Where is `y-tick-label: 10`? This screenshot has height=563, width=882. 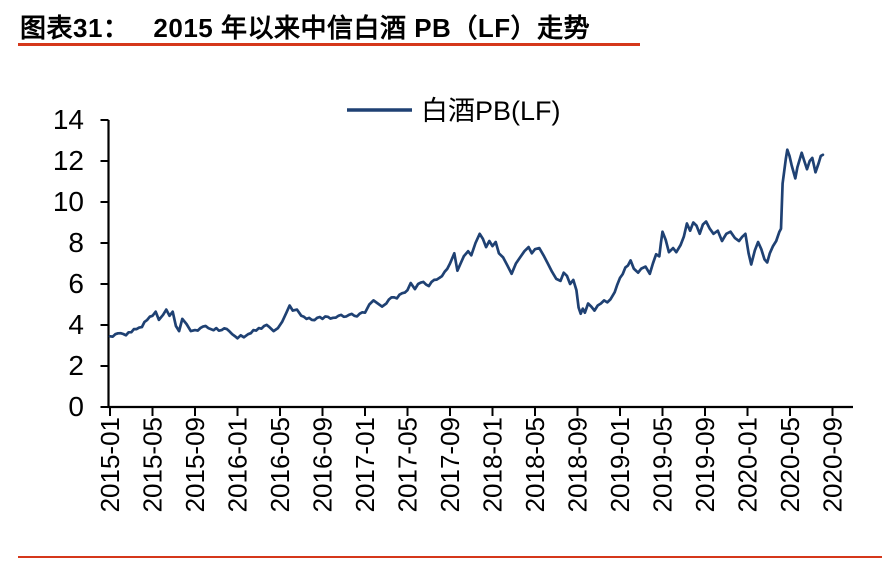 y-tick-label: 10 is located at coordinates (68, 201).